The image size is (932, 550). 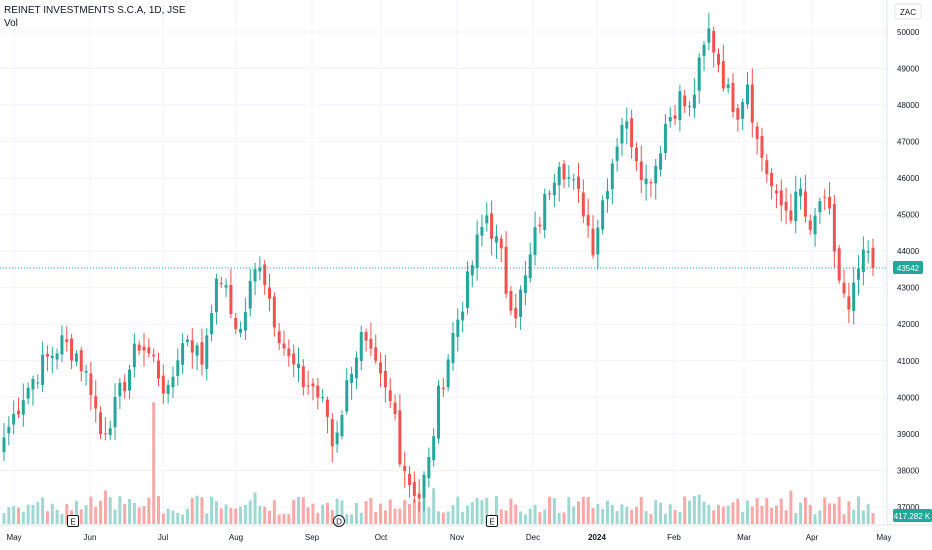 What do you see at coordinates (95, 10) in the screenshot?
I see `chart-title: REINET INVESTMENTS S.C.A, 1D, JSE` at bounding box center [95, 10].